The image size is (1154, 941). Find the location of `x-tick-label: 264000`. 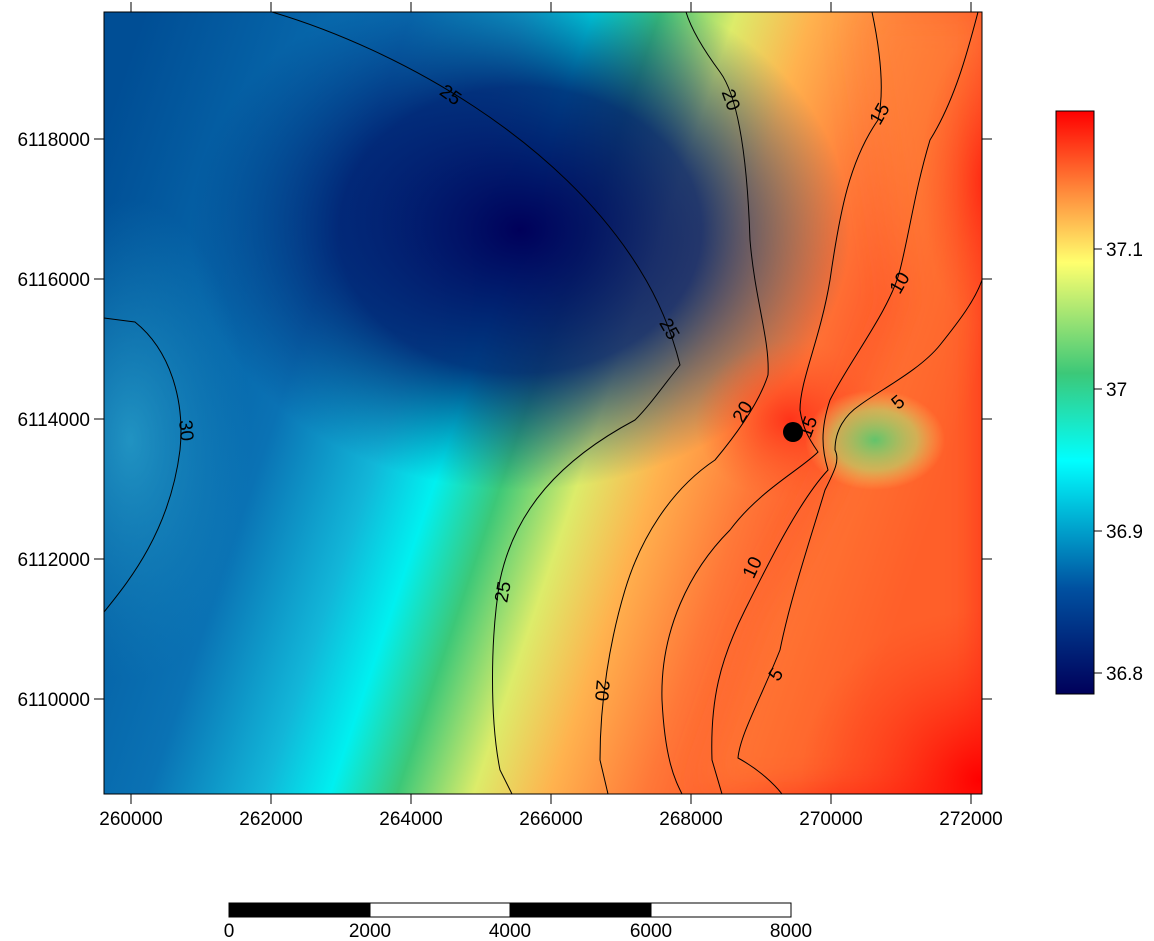

x-tick-label: 264000 is located at coordinates (410, 819).